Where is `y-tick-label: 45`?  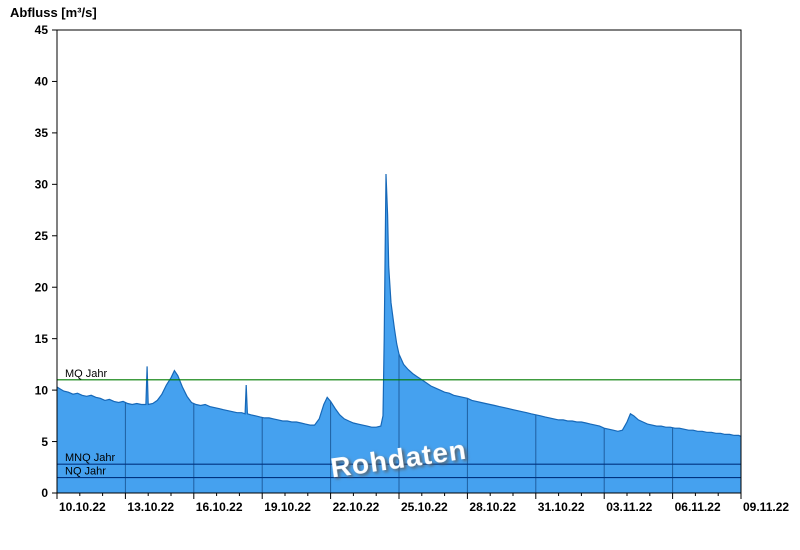
y-tick-label: 45 is located at coordinates (42, 30).